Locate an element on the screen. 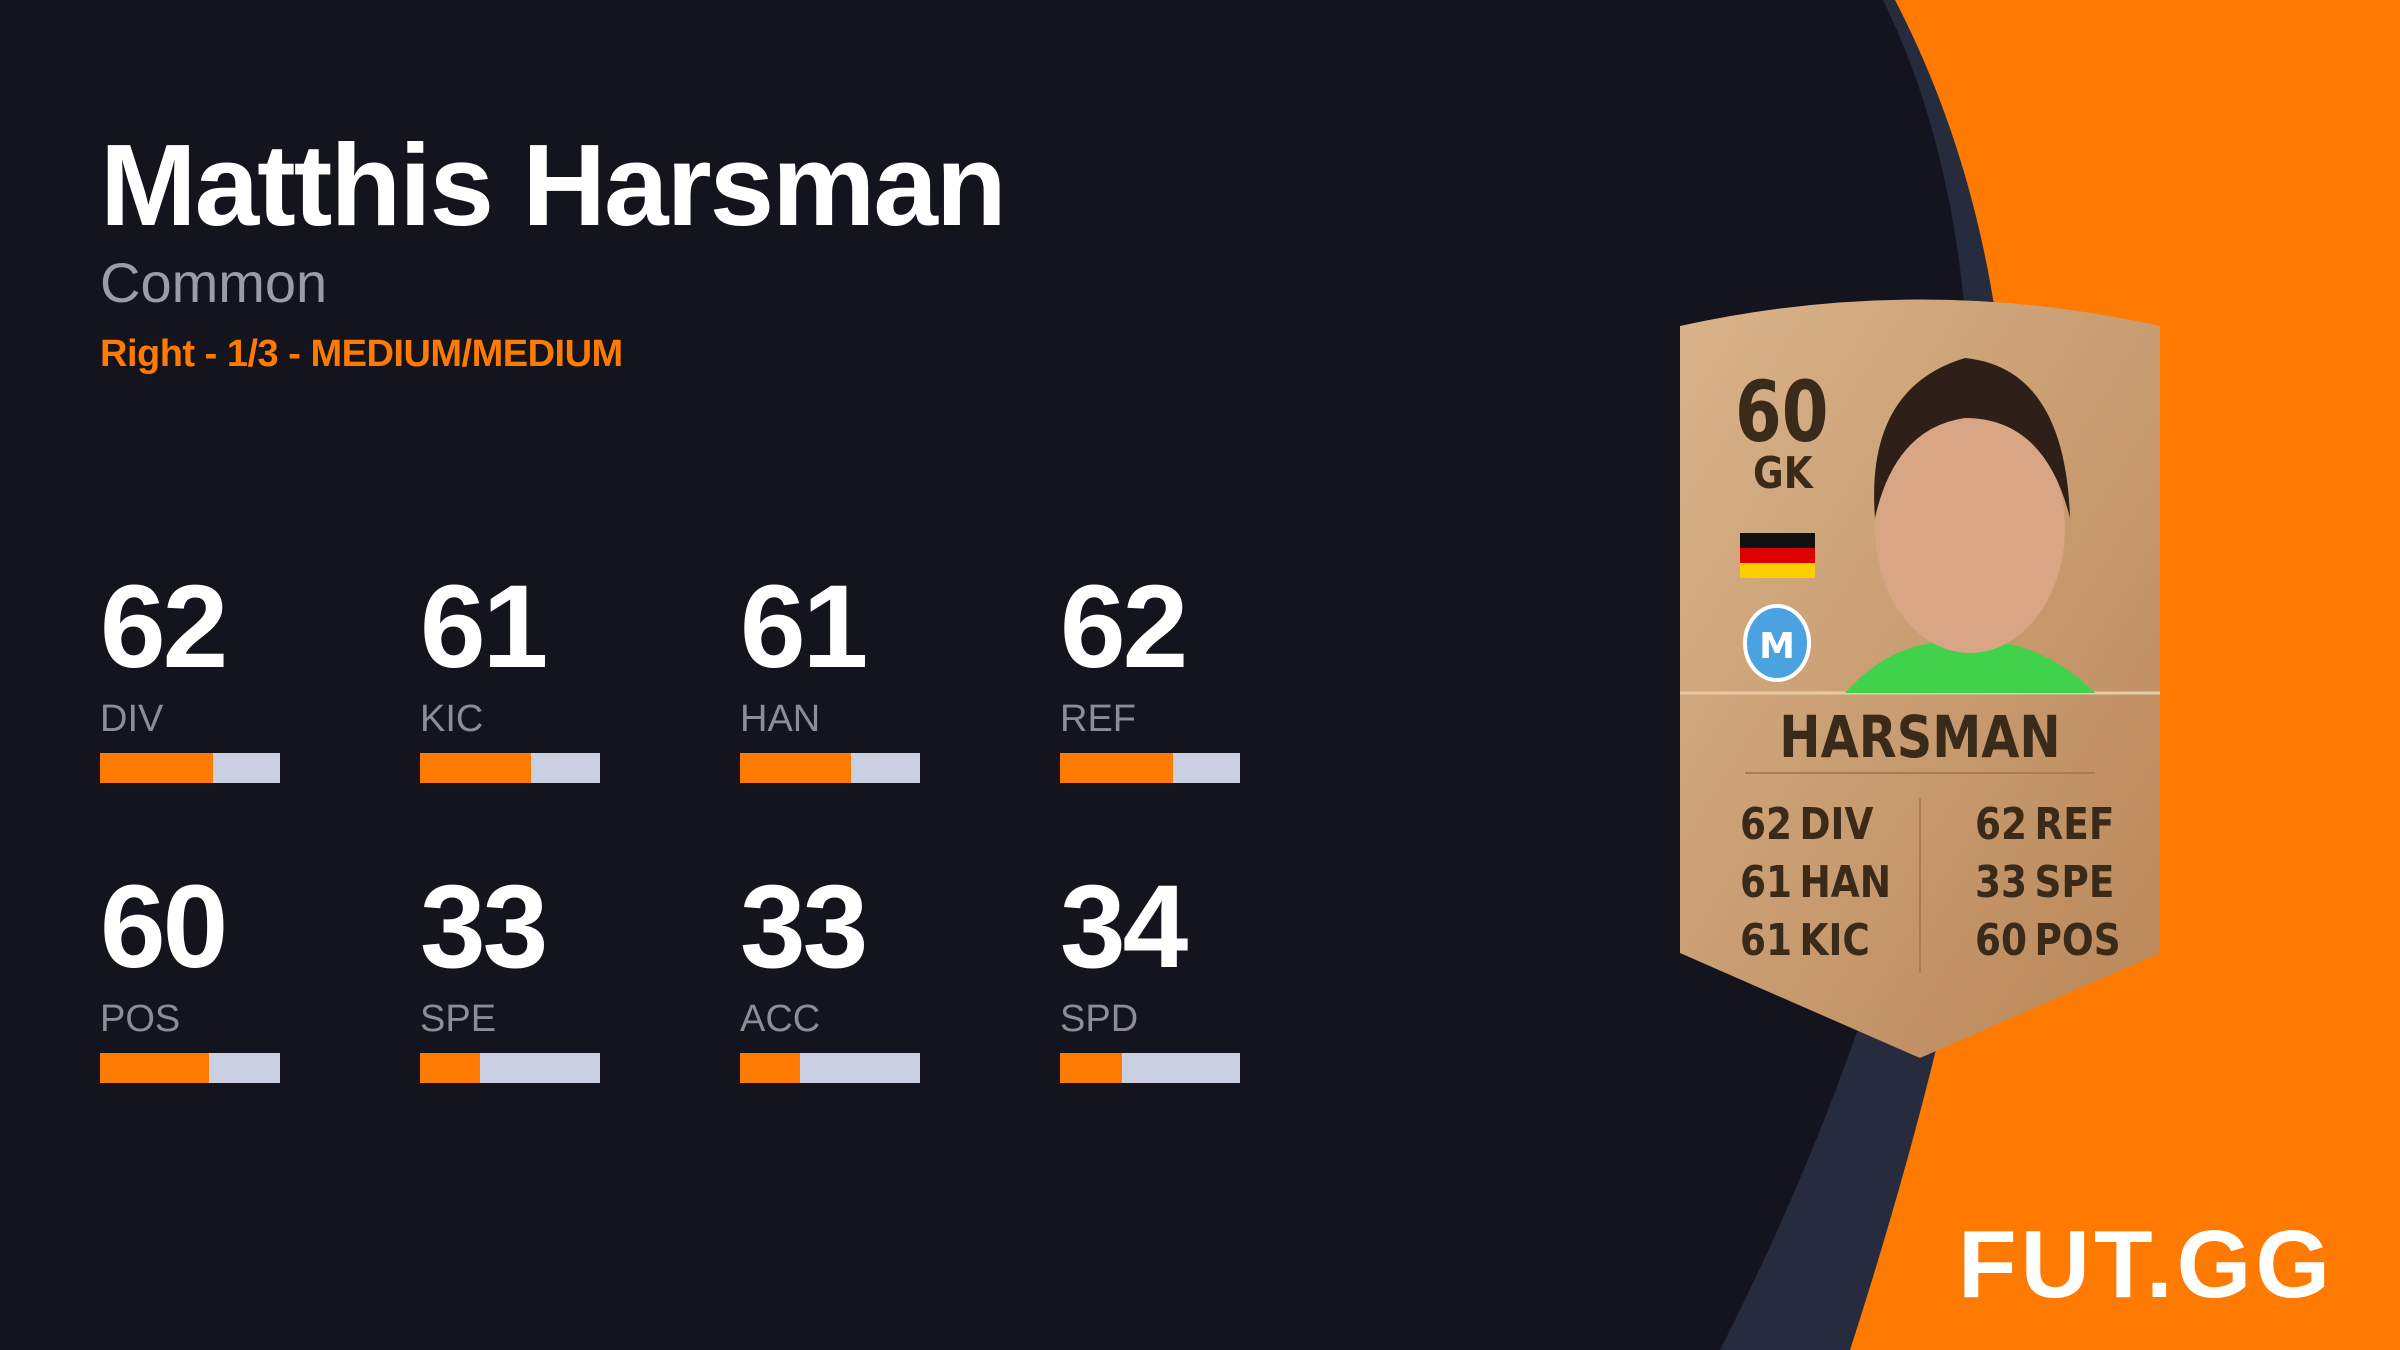  stat-pos: 60 POS is located at coordinates (190, 975).